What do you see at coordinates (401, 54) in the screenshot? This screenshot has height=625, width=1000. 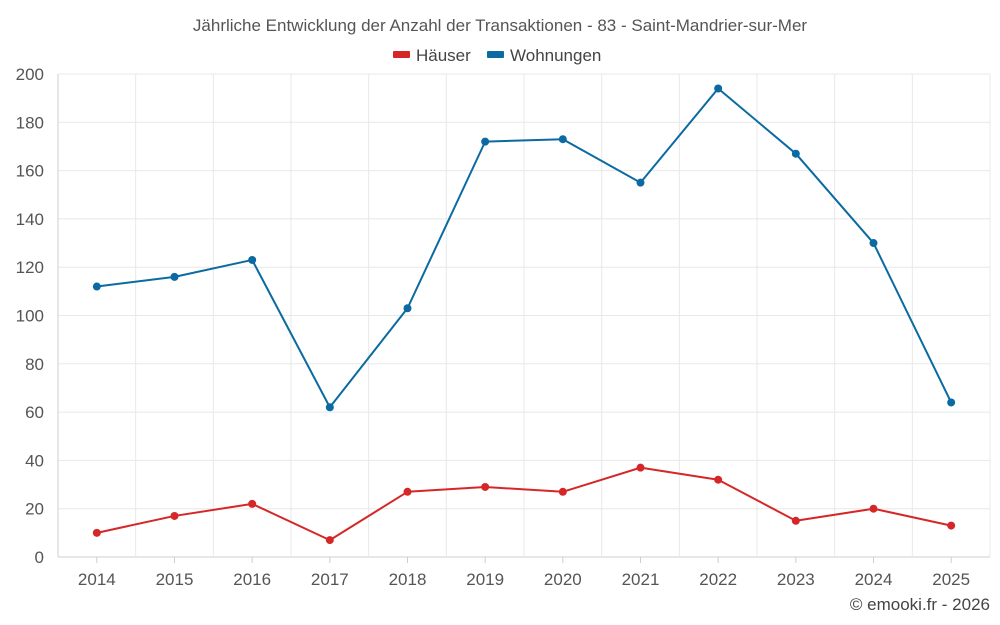 I see `legend-swatch-haeuser` at bounding box center [401, 54].